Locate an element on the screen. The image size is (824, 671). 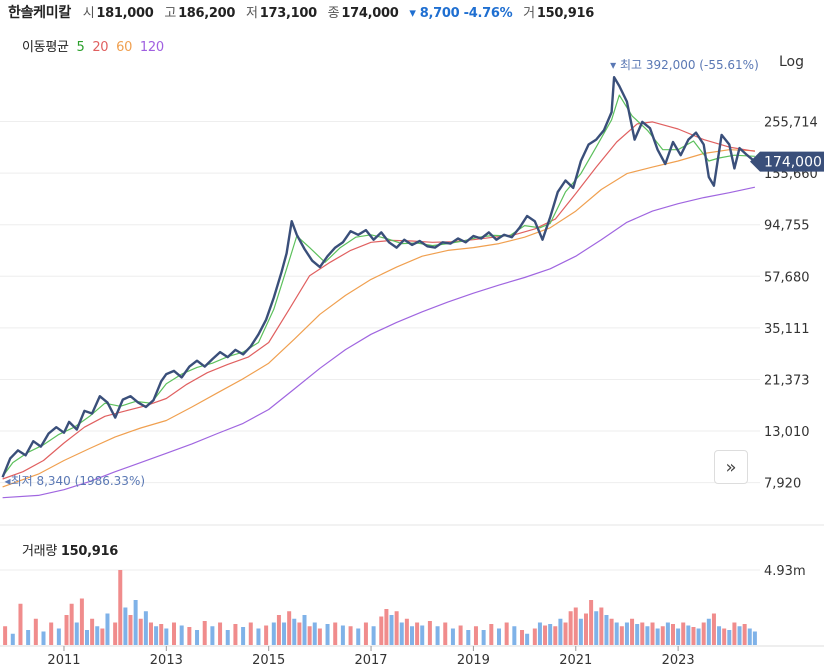
y-tick-label: 35,111 is located at coordinates (787, 329).